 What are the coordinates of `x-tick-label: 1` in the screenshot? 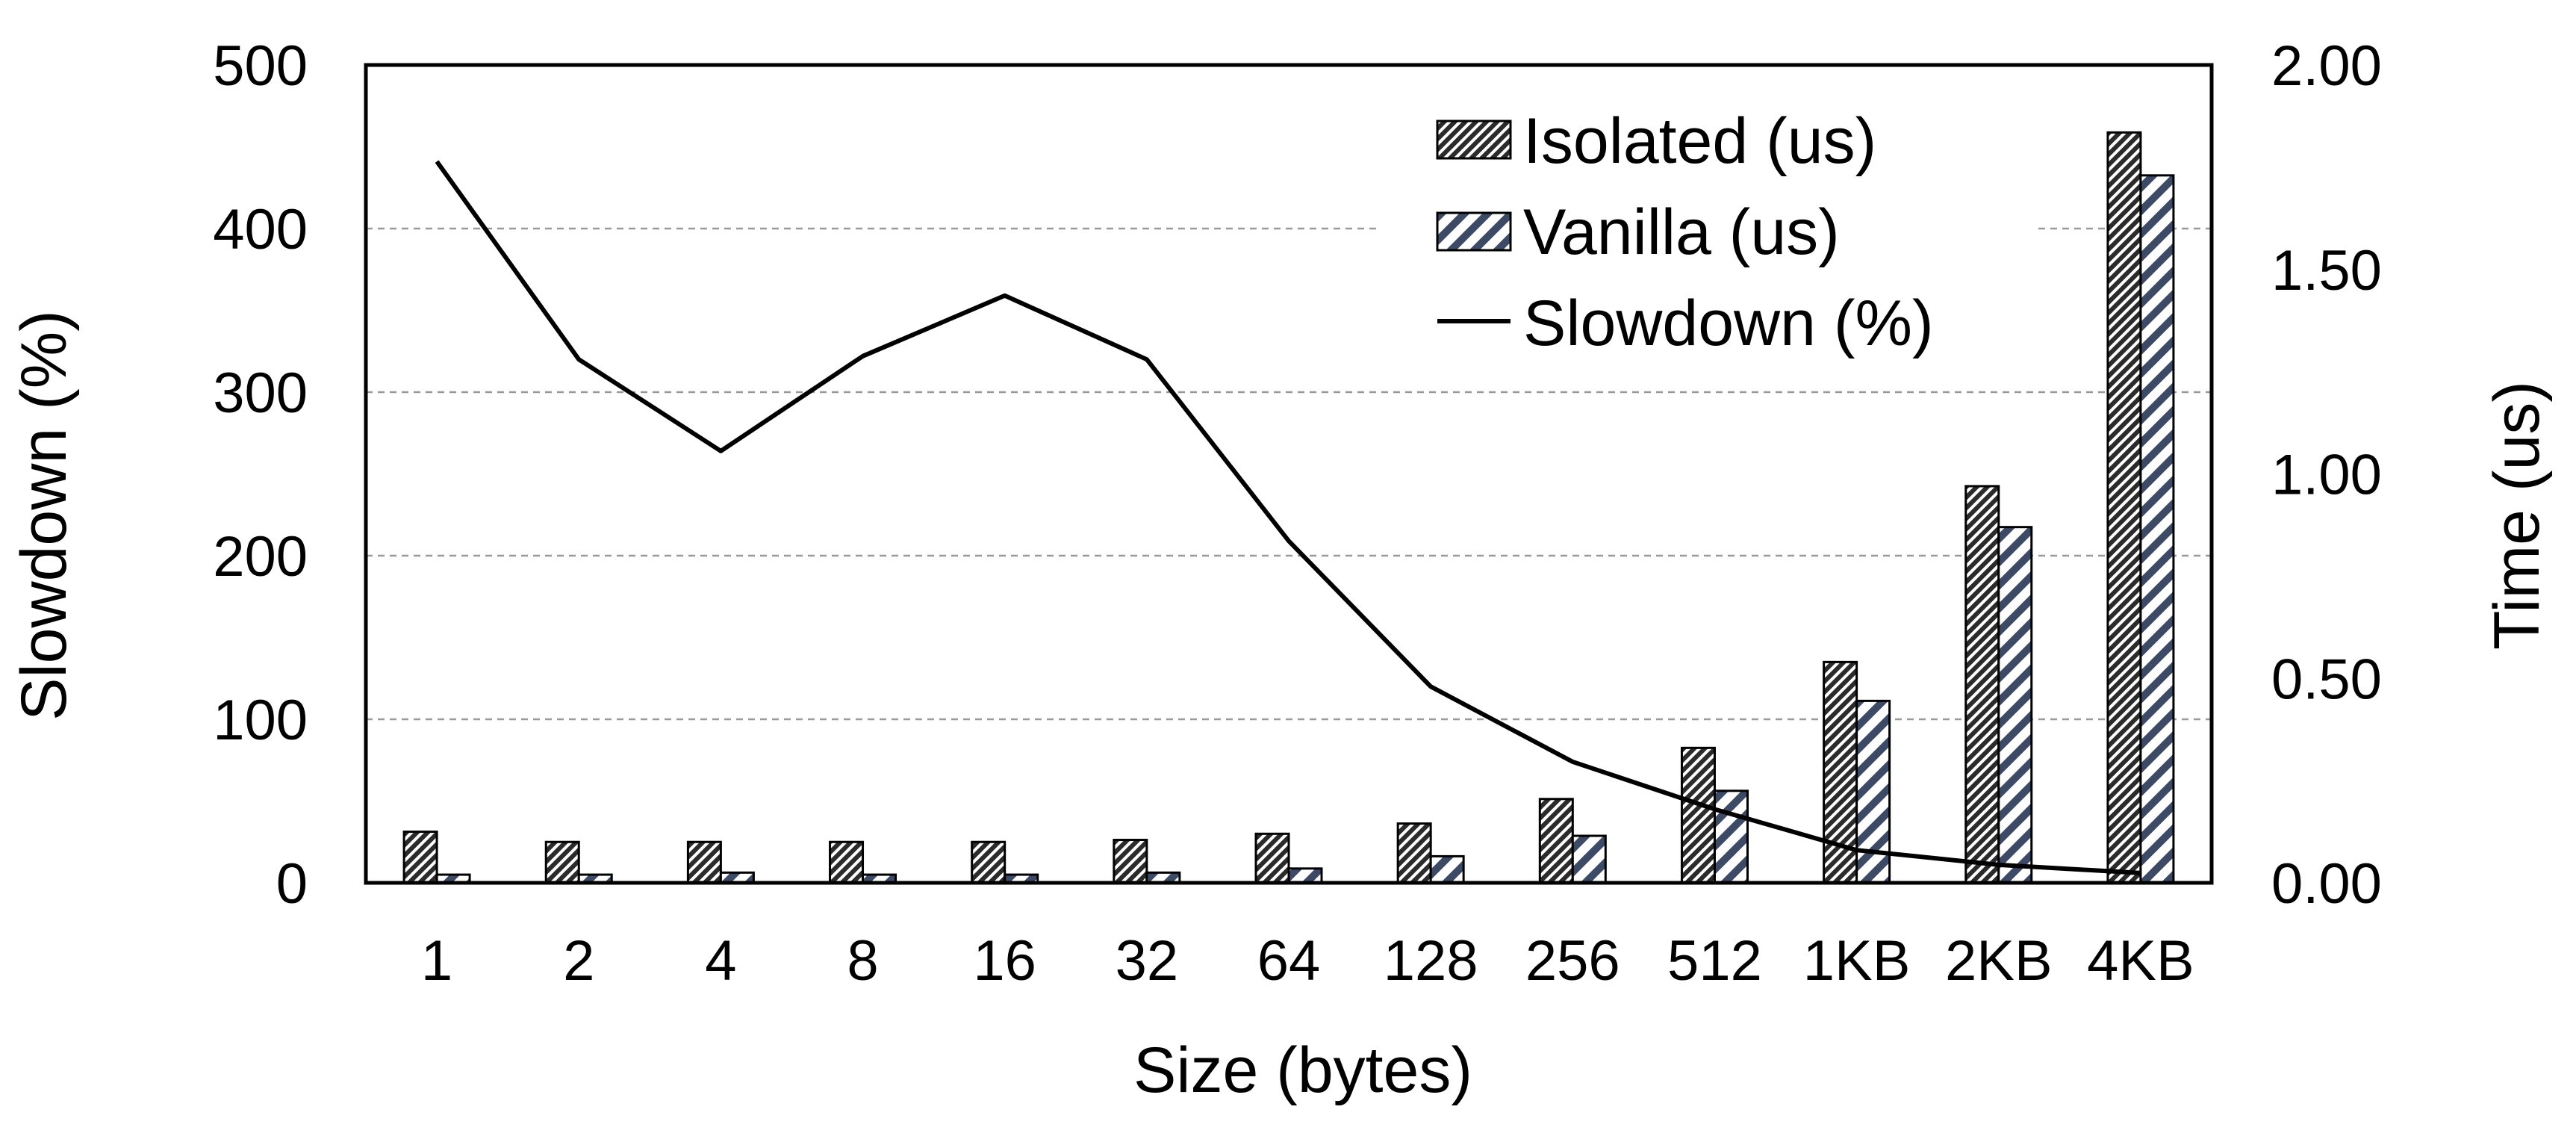 It's located at (436, 961).